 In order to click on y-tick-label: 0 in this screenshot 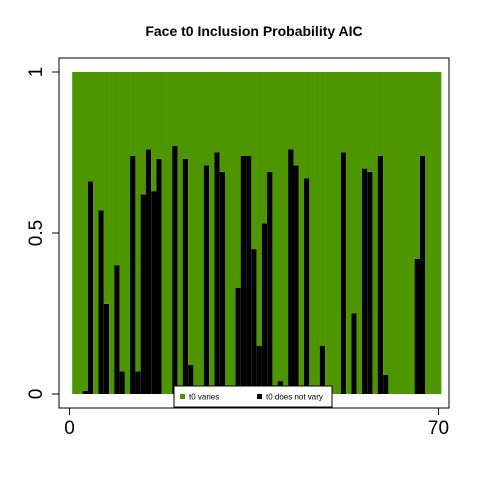, I will do `click(36, 394)`.